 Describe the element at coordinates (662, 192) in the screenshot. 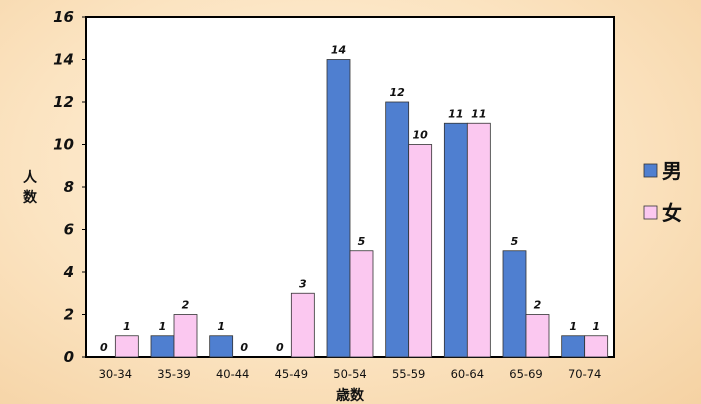

I see `legend: 男女` at that location.